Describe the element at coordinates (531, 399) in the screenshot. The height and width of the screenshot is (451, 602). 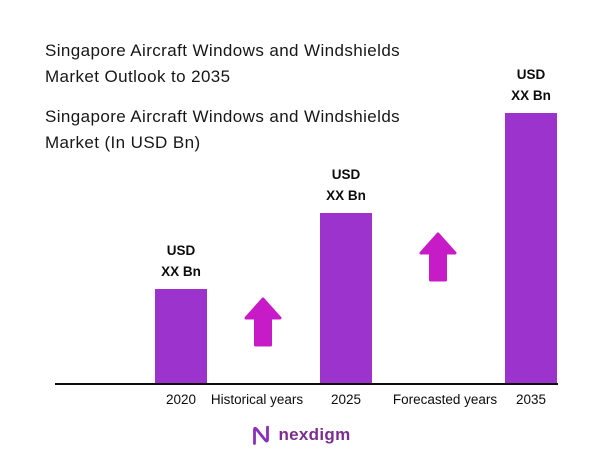
I see `x-tick-2035: 2035` at that location.